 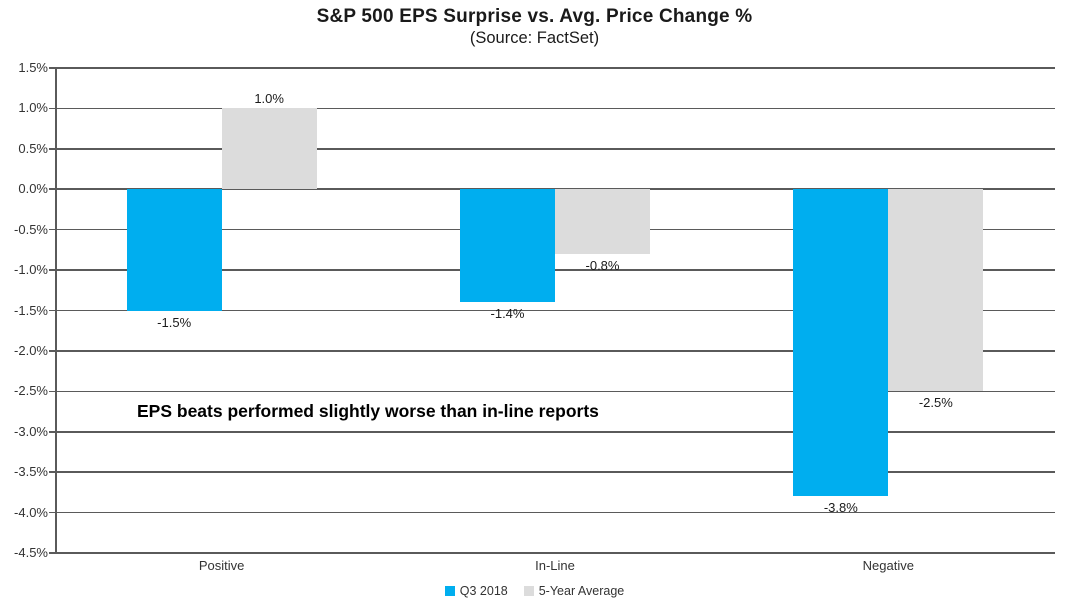 I want to click on y-tick-label: 0.5%, so click(x=33, y=148).